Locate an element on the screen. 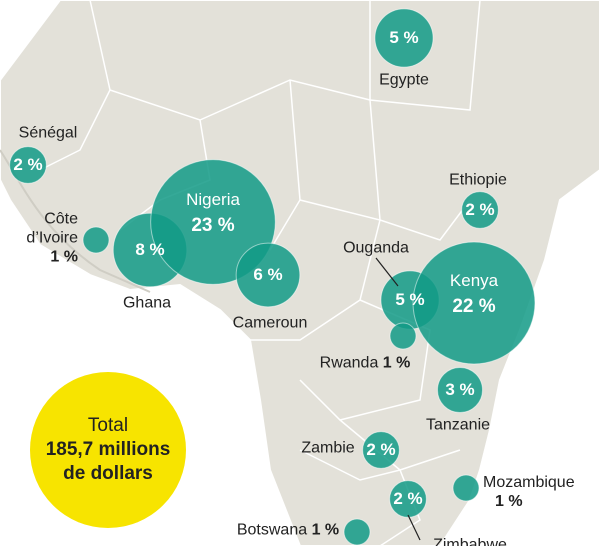  country-name: Rwanda is located at coordinates (349, 363).